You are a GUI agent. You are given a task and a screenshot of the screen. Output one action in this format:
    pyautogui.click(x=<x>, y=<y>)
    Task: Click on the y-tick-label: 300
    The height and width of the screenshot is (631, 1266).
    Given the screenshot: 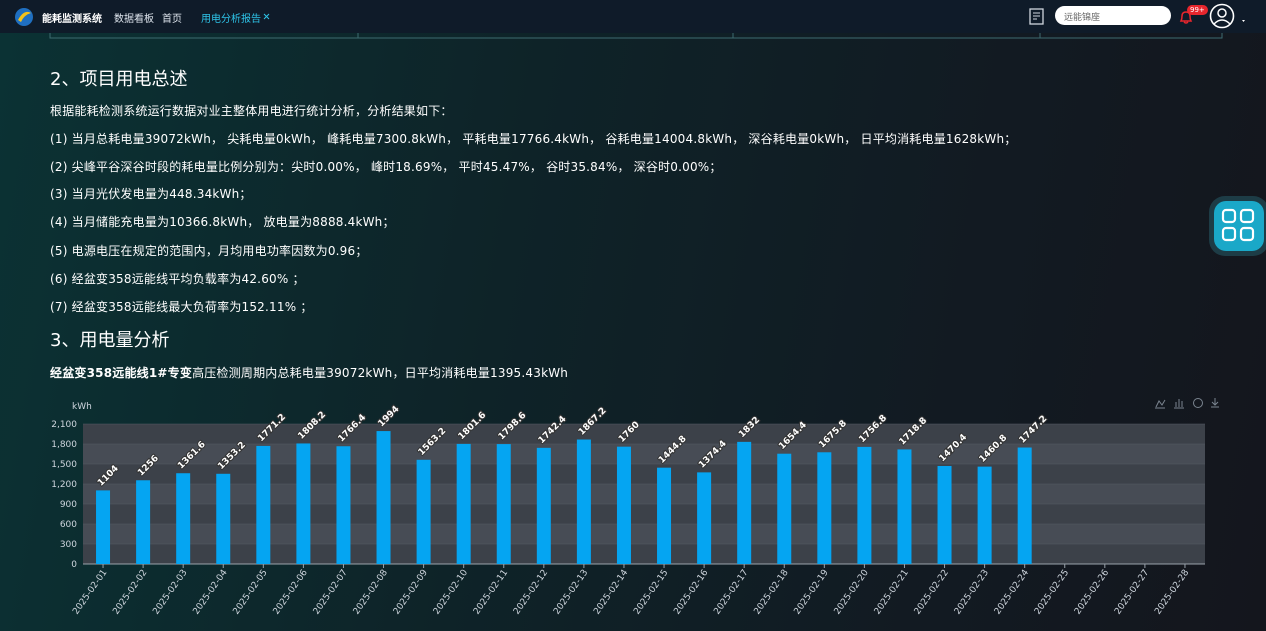 What is the action you would take?
    pyautogui.click(x=68, y=545)
    